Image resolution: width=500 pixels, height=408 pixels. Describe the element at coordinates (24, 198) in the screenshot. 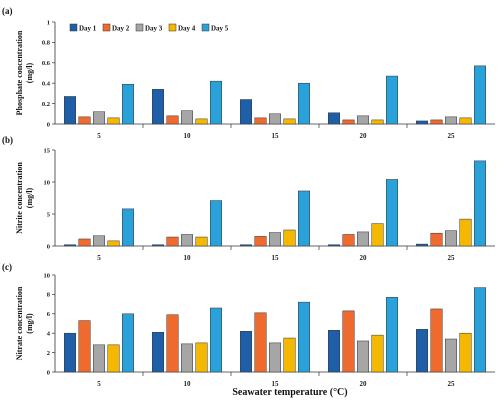

I see `y-axis-title: Nitrite concentration(mg/l)` at that location.